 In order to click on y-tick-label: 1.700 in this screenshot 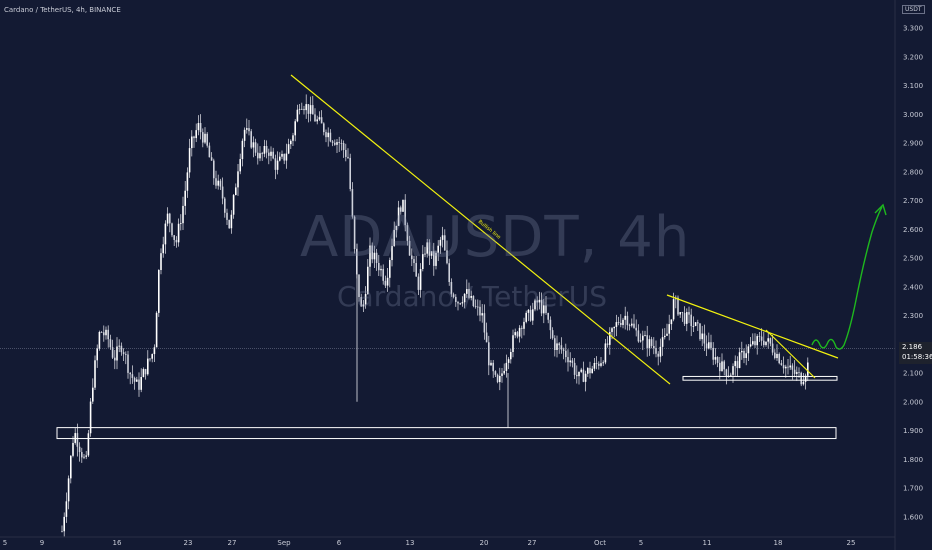, I will do `click(913, 489)`.